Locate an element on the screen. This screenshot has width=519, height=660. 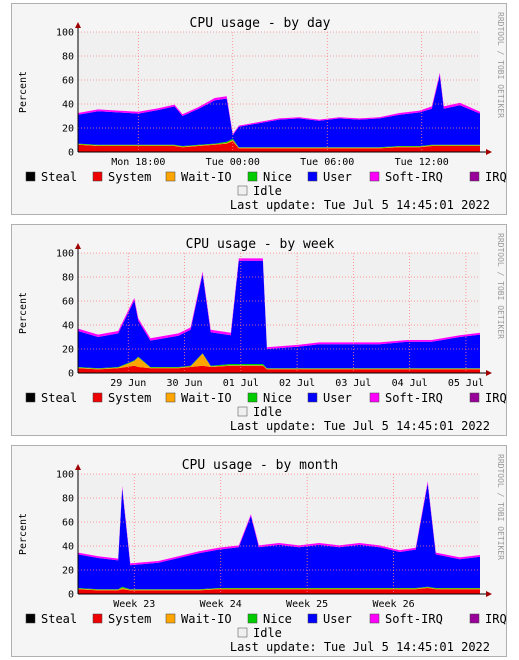
x-tick-label: 30 Jun is located at coordinates (184, 383).